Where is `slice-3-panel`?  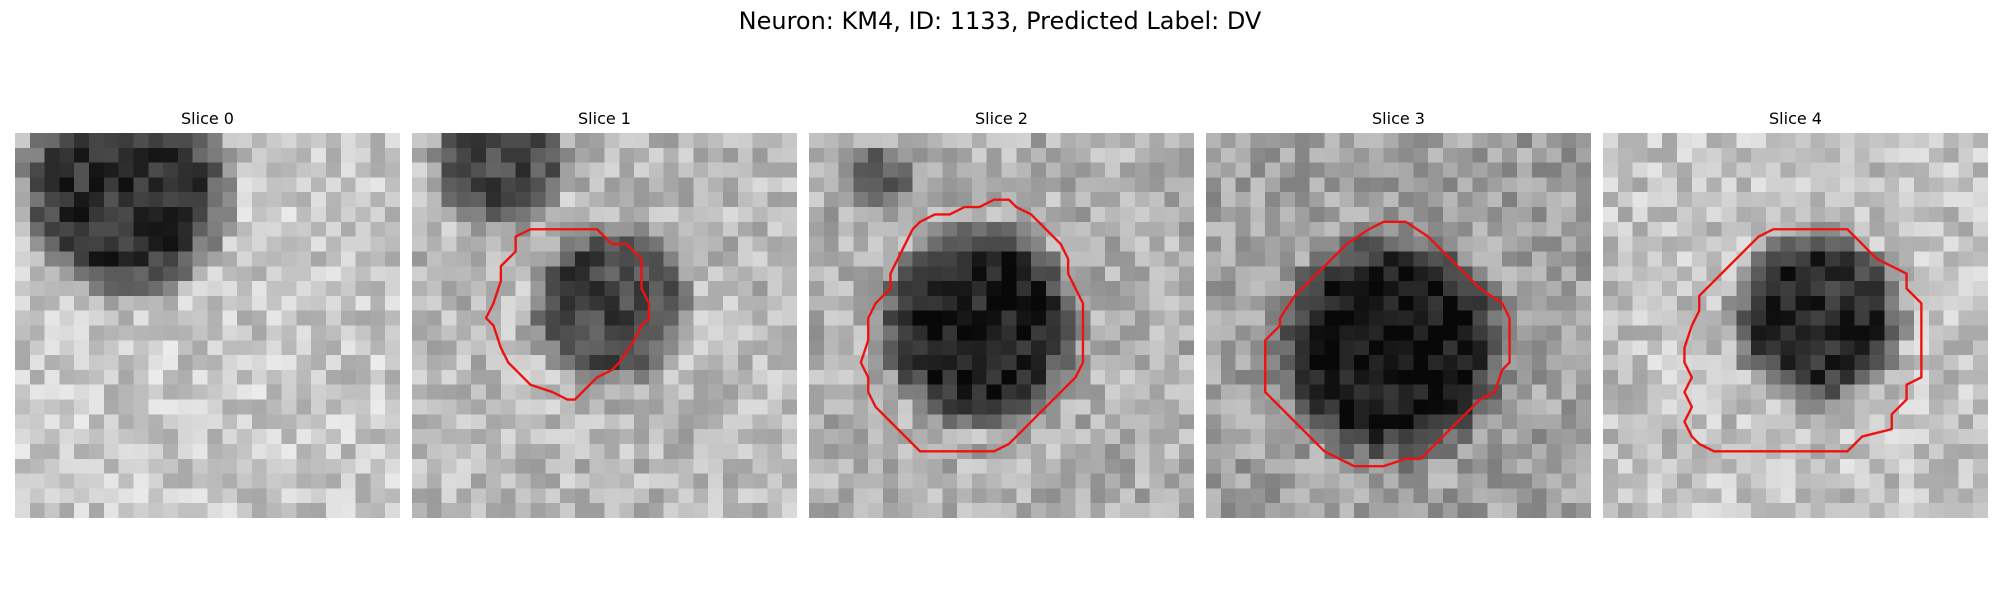
slice-3-panel is located at coordinates (1398, 325).